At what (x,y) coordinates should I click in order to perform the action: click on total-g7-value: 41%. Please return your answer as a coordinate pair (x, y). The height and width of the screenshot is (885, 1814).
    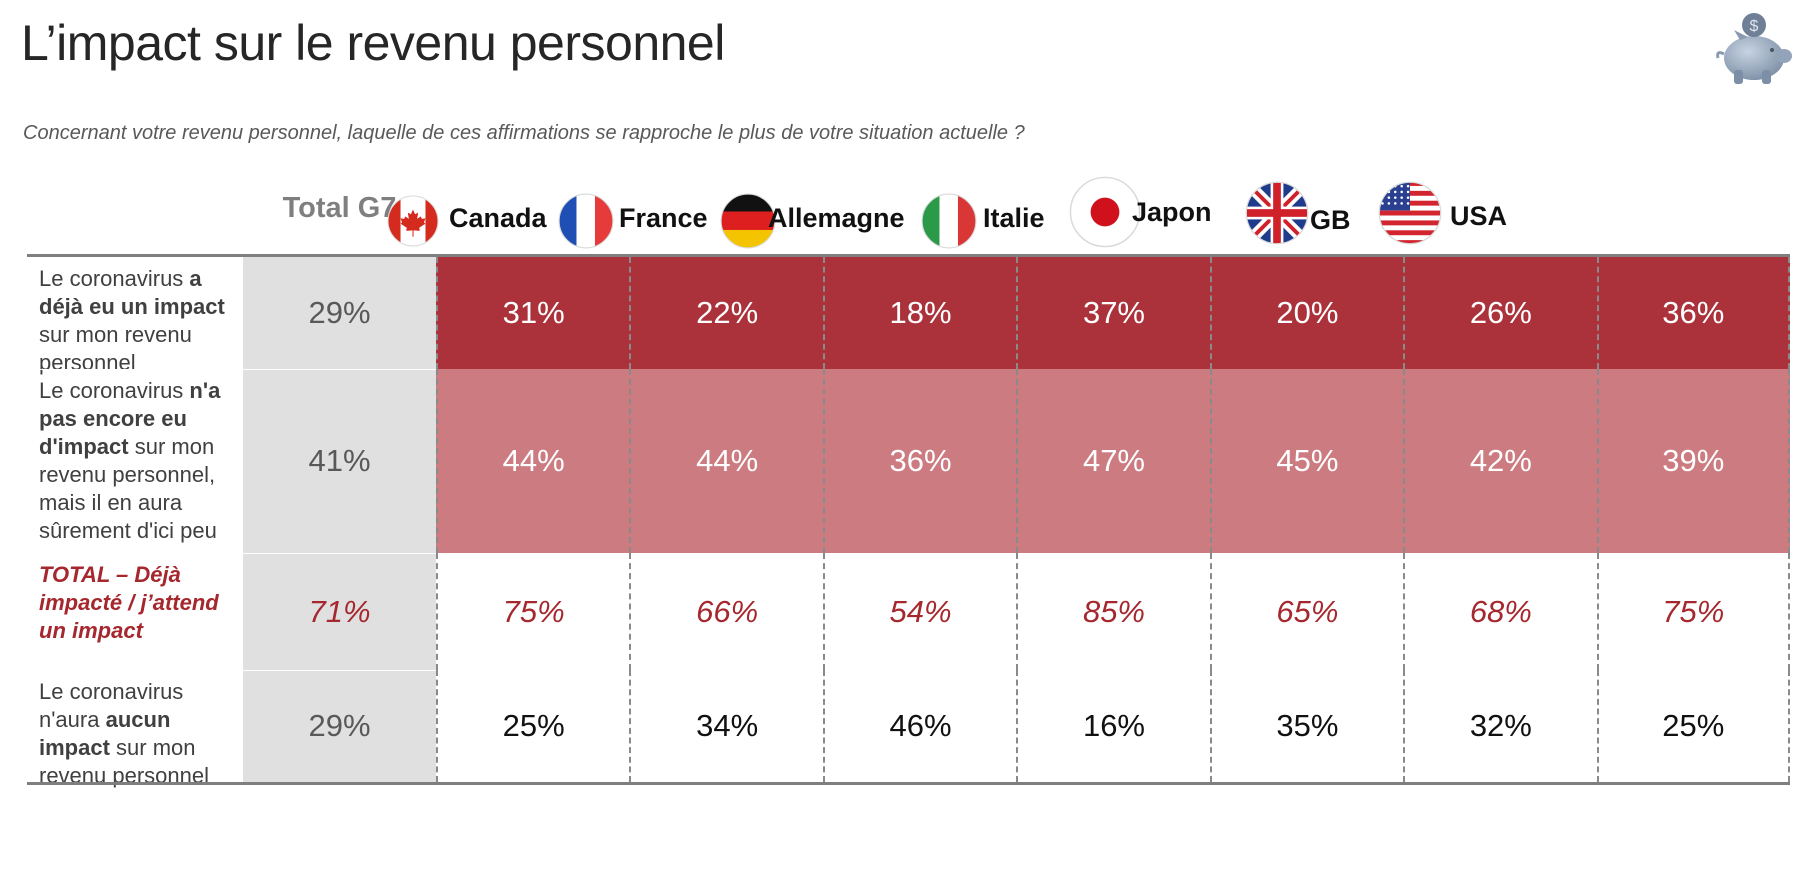
    Looking at the image, I should click on (339, 461).